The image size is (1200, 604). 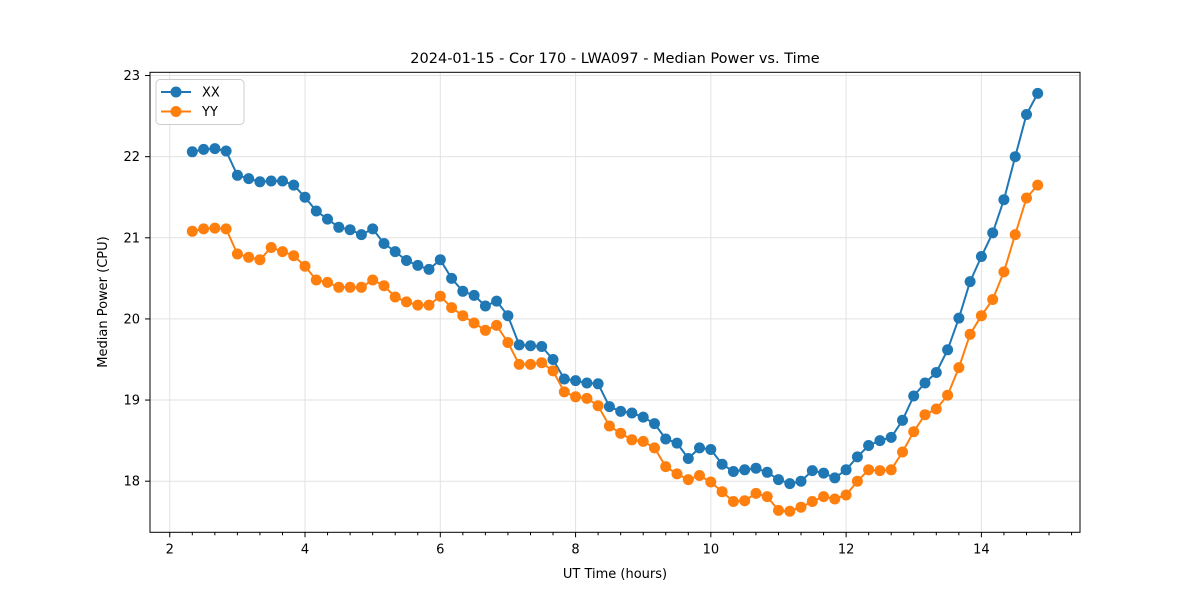 I want to click on x-tick-label: 10, so click(x=711, y=549).